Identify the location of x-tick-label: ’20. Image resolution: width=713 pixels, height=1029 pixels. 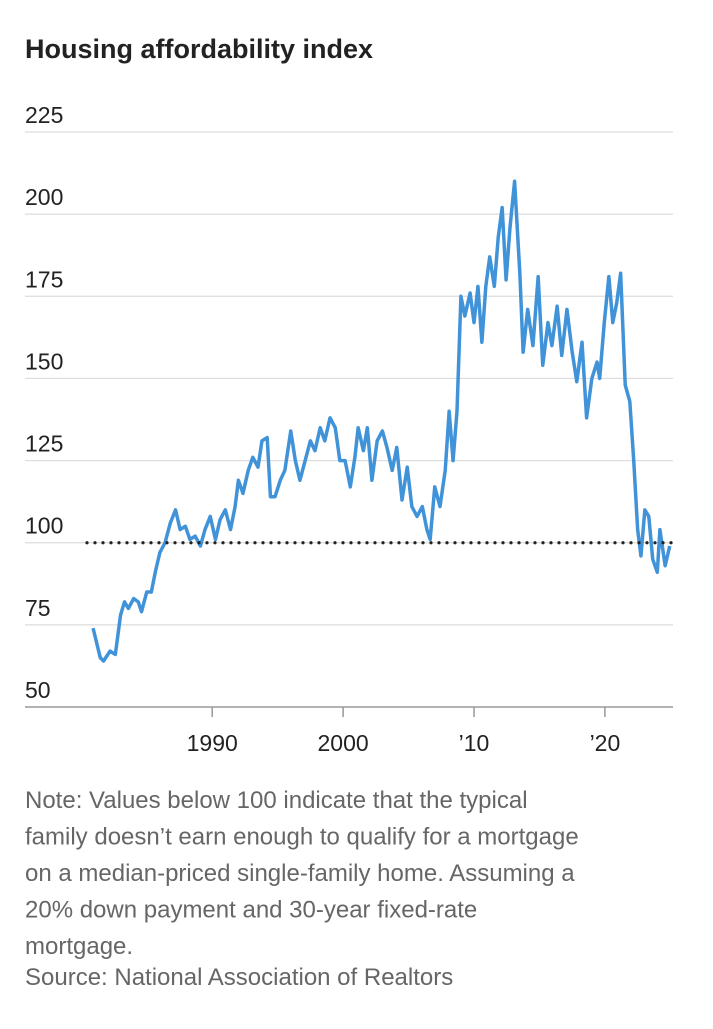
(605, 743).